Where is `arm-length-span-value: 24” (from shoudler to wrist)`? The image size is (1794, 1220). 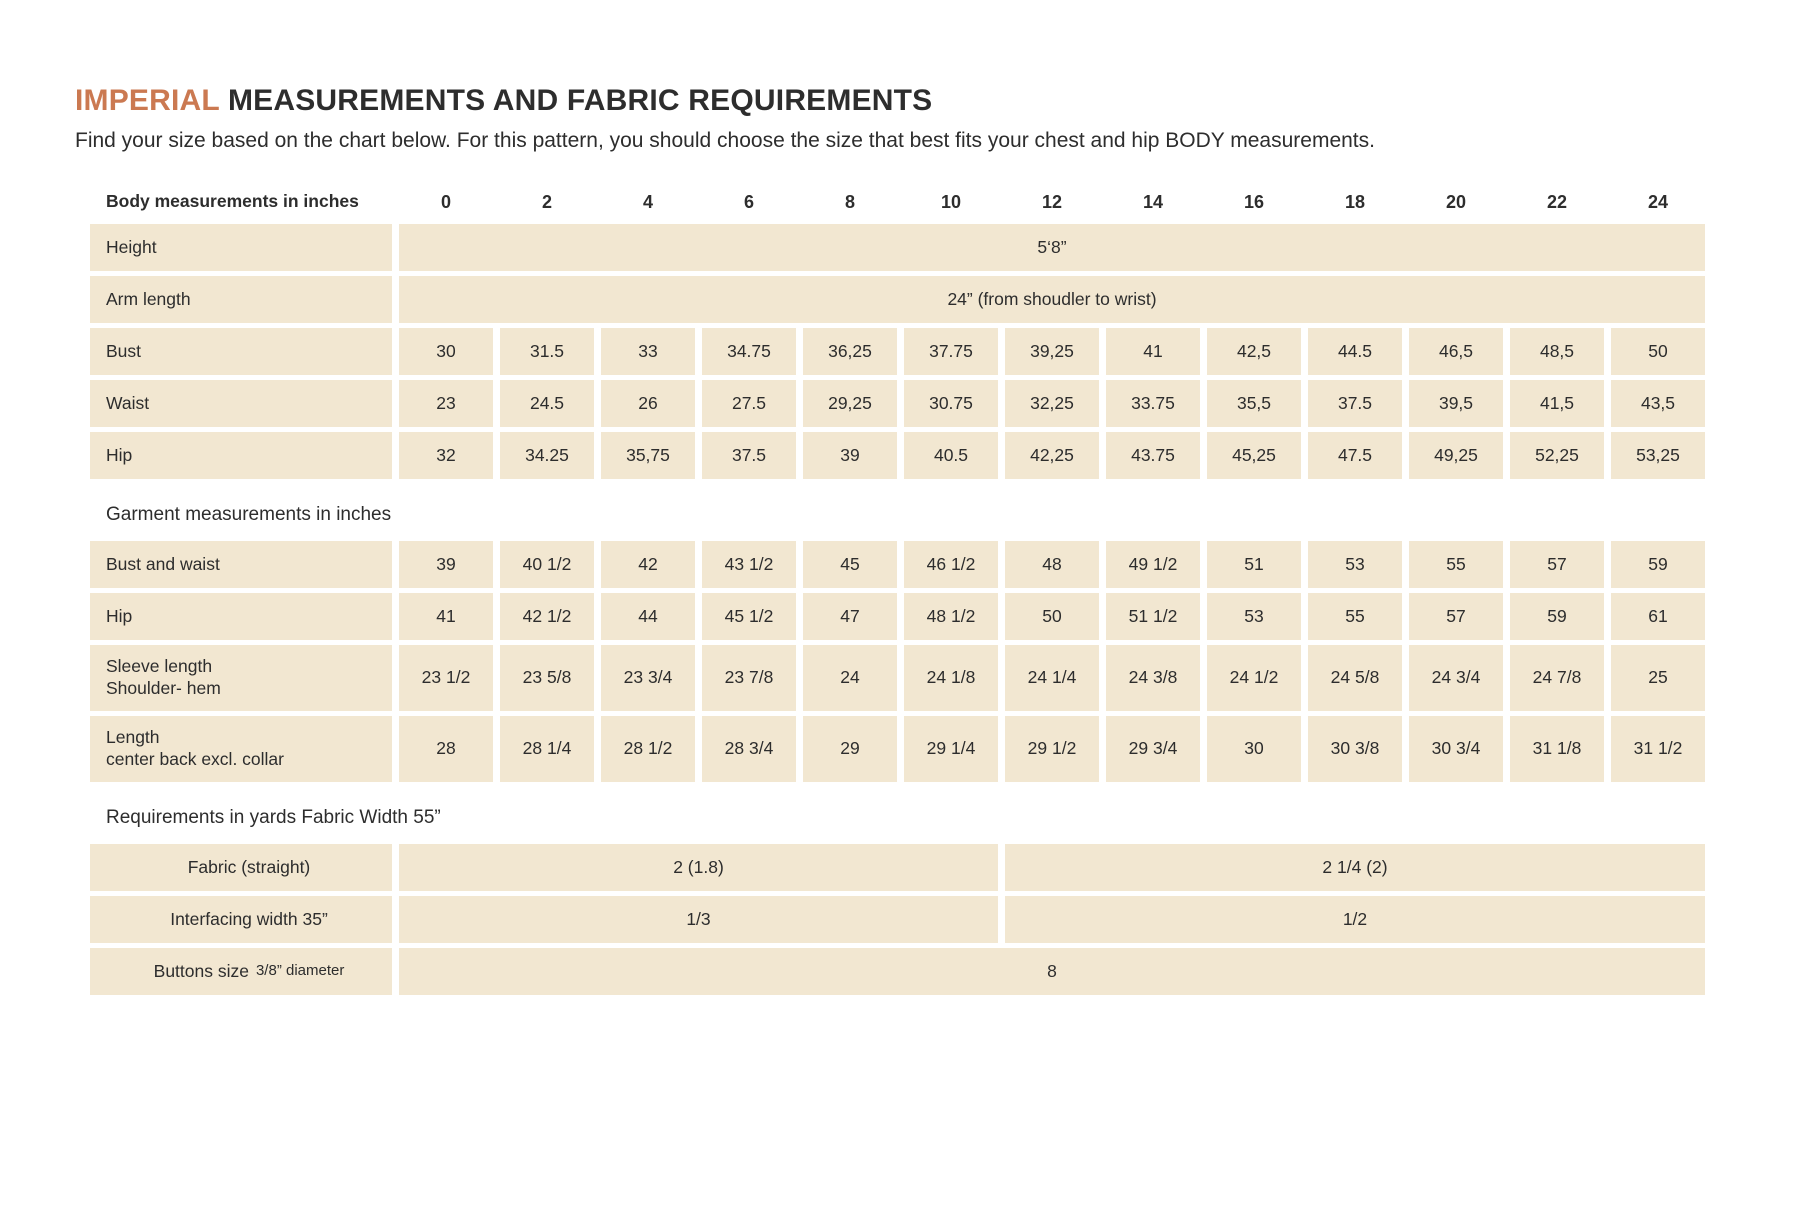 arm-length-span-value: 24” (from shoudler to wrist) is located at coordinates (1052, 299).